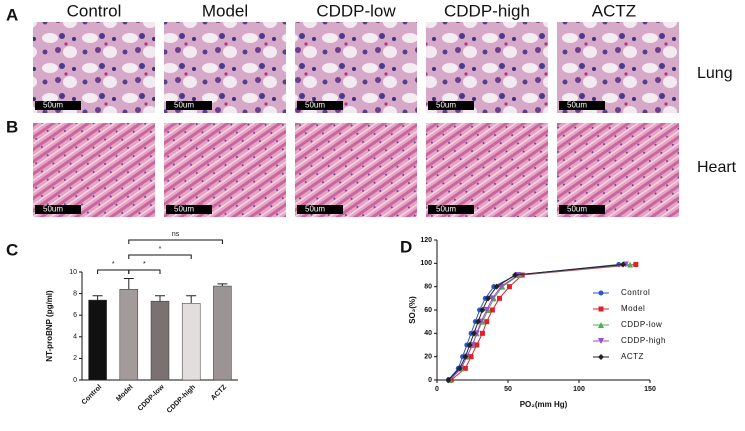 Image resolution: width=745 pixels, height=431 pixels. I want to click on panel-label: A, so click(12, 14).